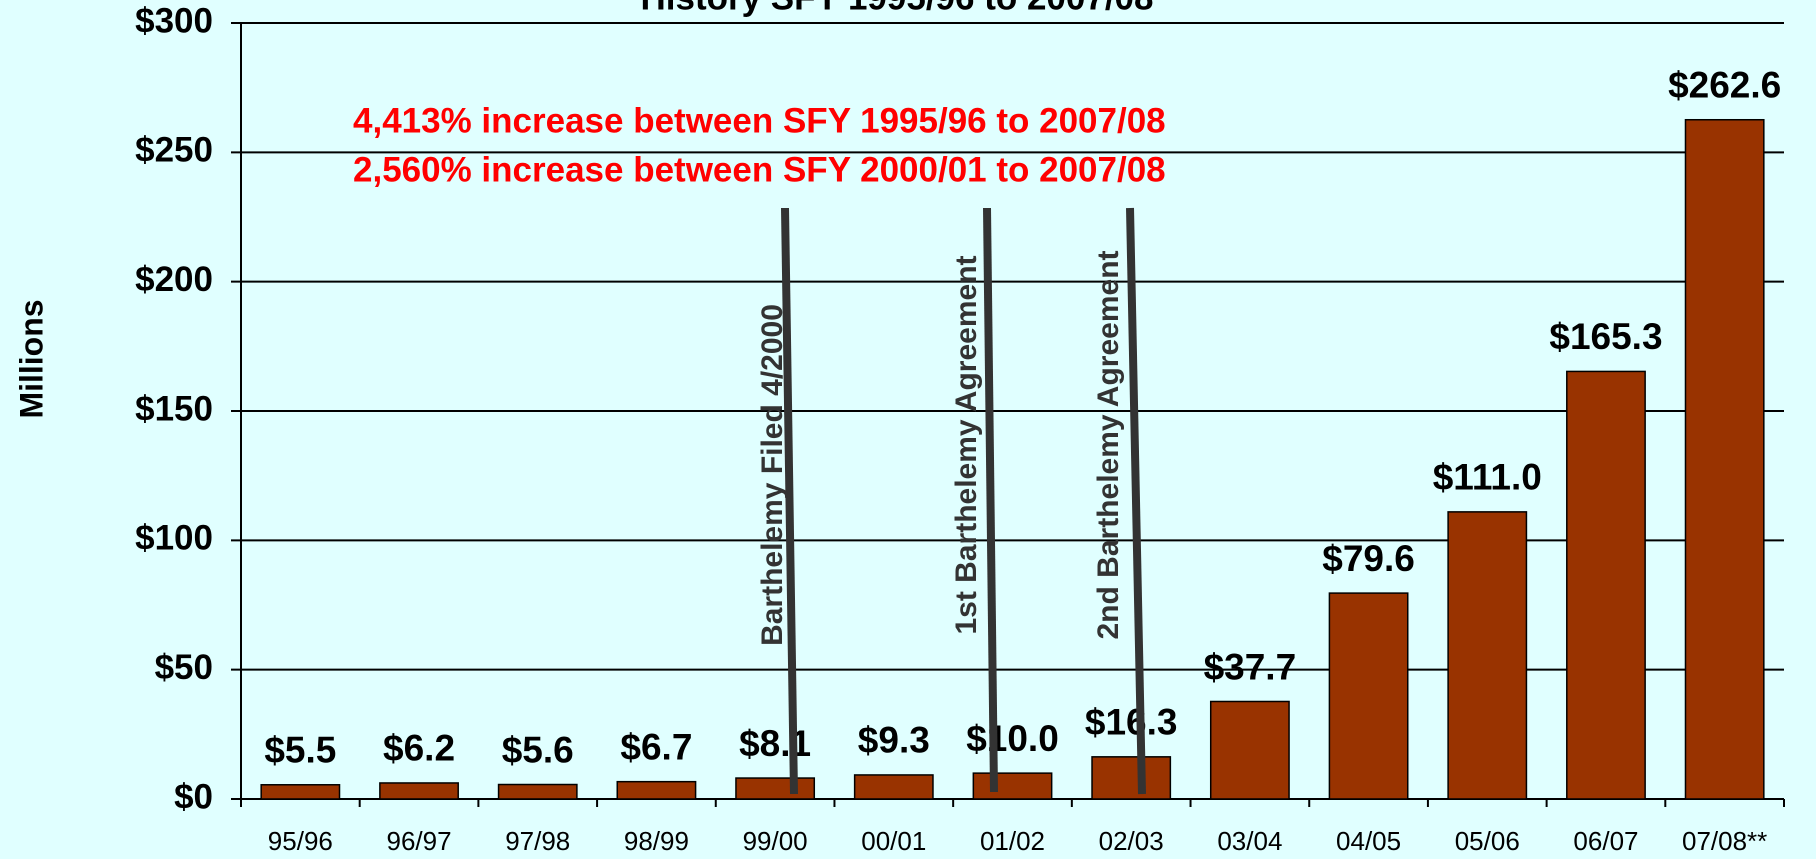 The height and width of the screenshot is (859, 1816). I want to click on x-tick-label: 96/97, so click(418, 841).